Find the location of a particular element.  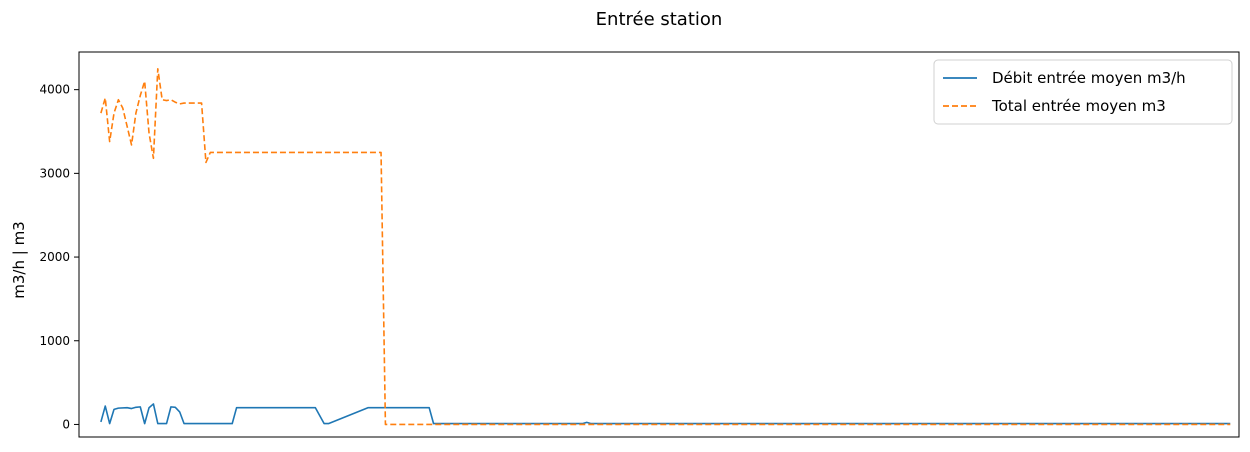

chart-title: Entrée station is located at coordinates (659, 19).